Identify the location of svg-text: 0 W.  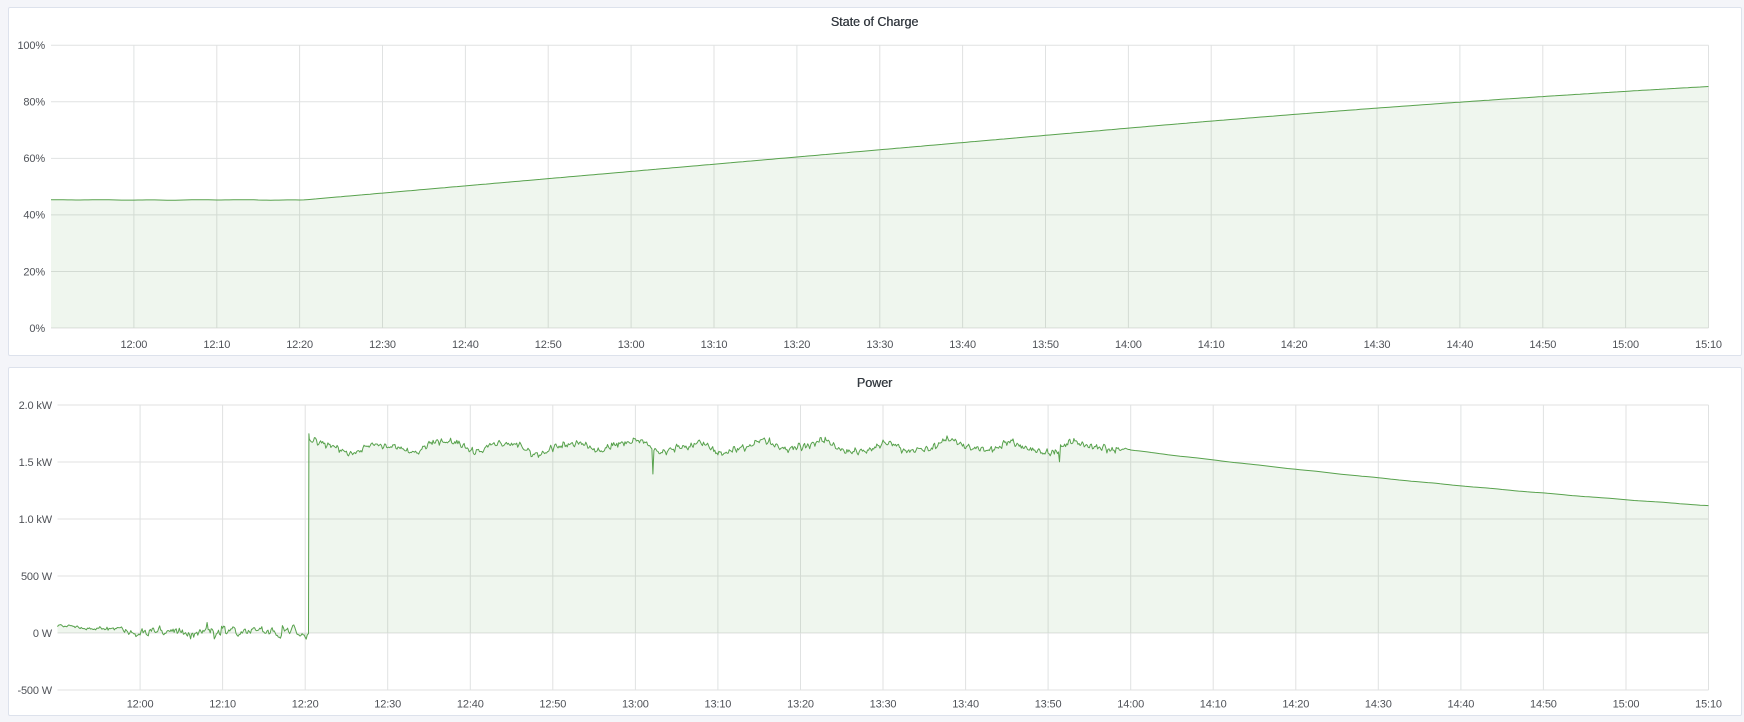
(43, 634).